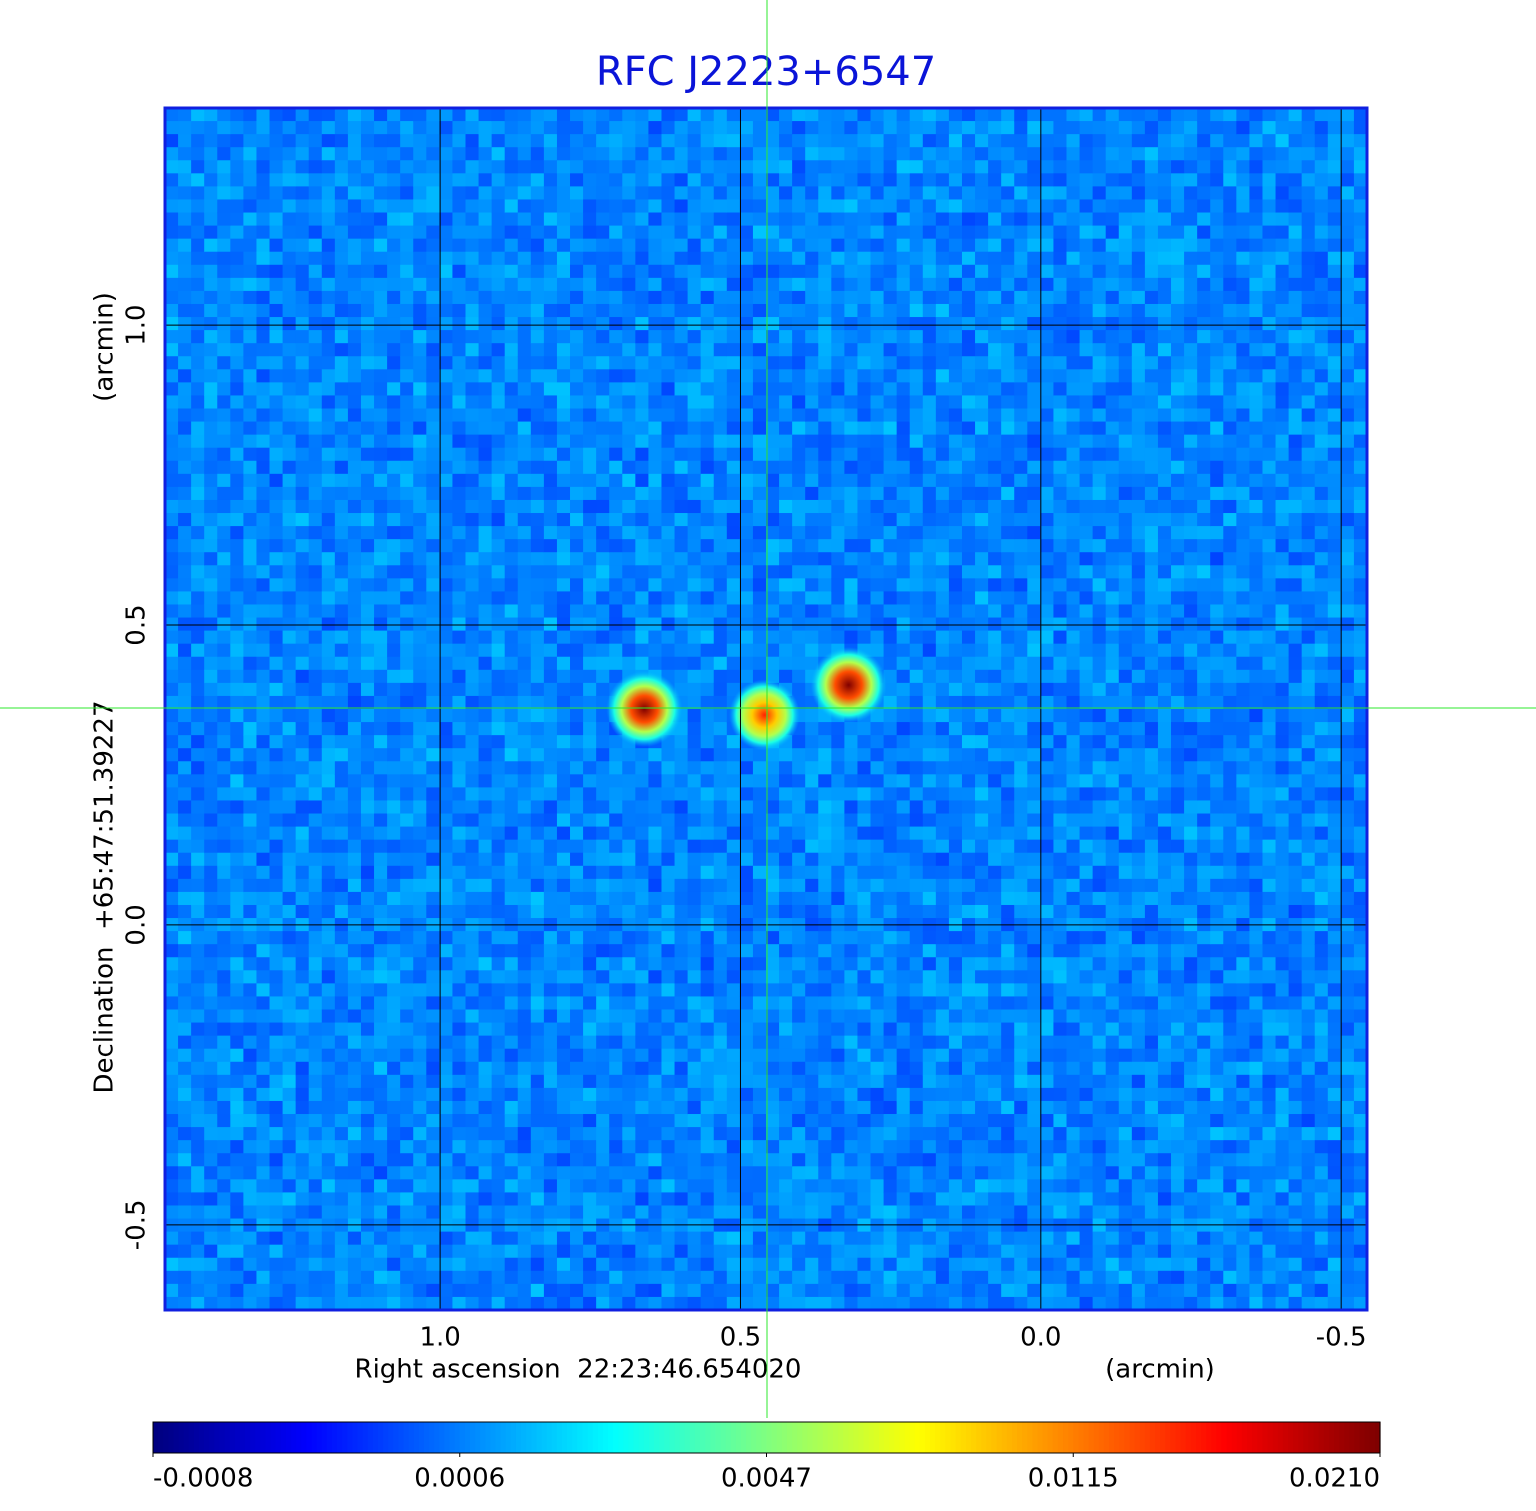 This screenshot has width=1536, height=1511. I want to click on colorbar-tick-label: -0.0008, so click(203, 1479).